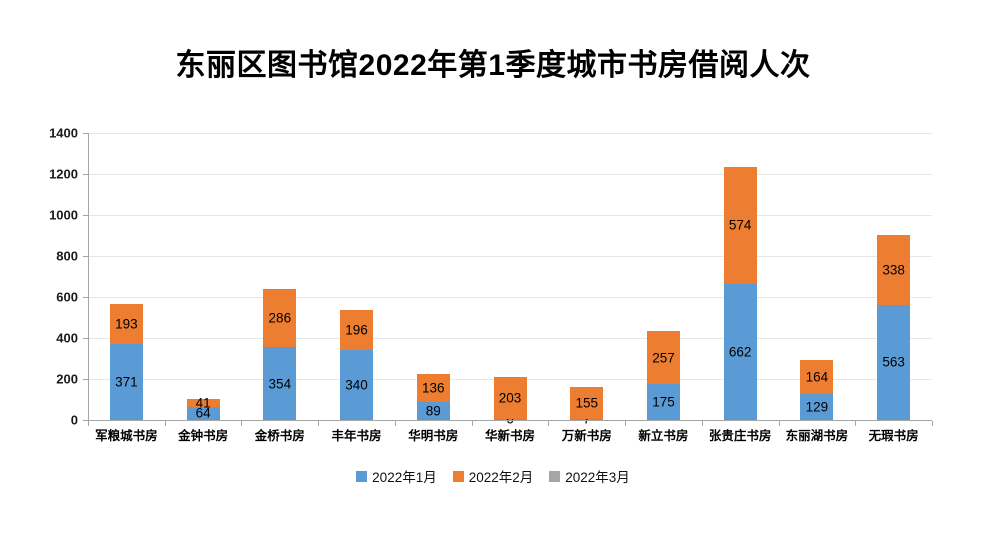  I want to click on legend: 2022年1月 2022年2月 2022年3月, so click(493, 476).